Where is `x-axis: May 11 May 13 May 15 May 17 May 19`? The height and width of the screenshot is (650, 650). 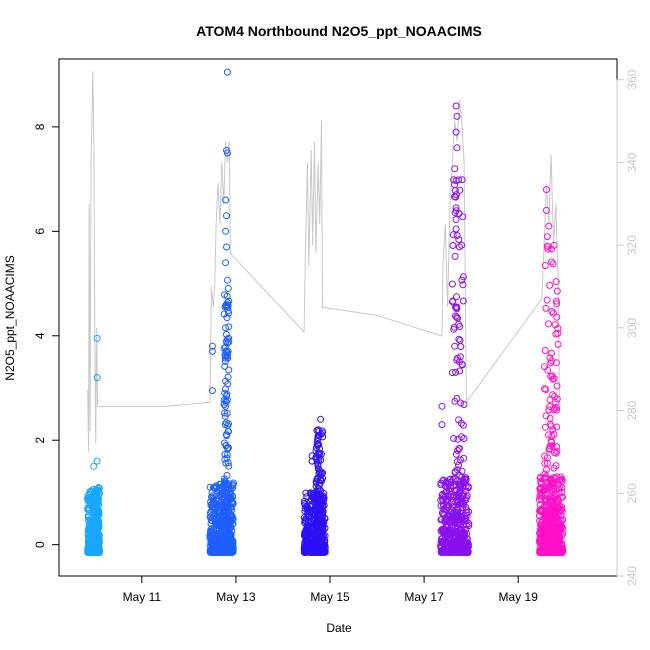
x-axis: May 11 May 13 May 15 May 17 May 19 is located at coordinates (330, 589).